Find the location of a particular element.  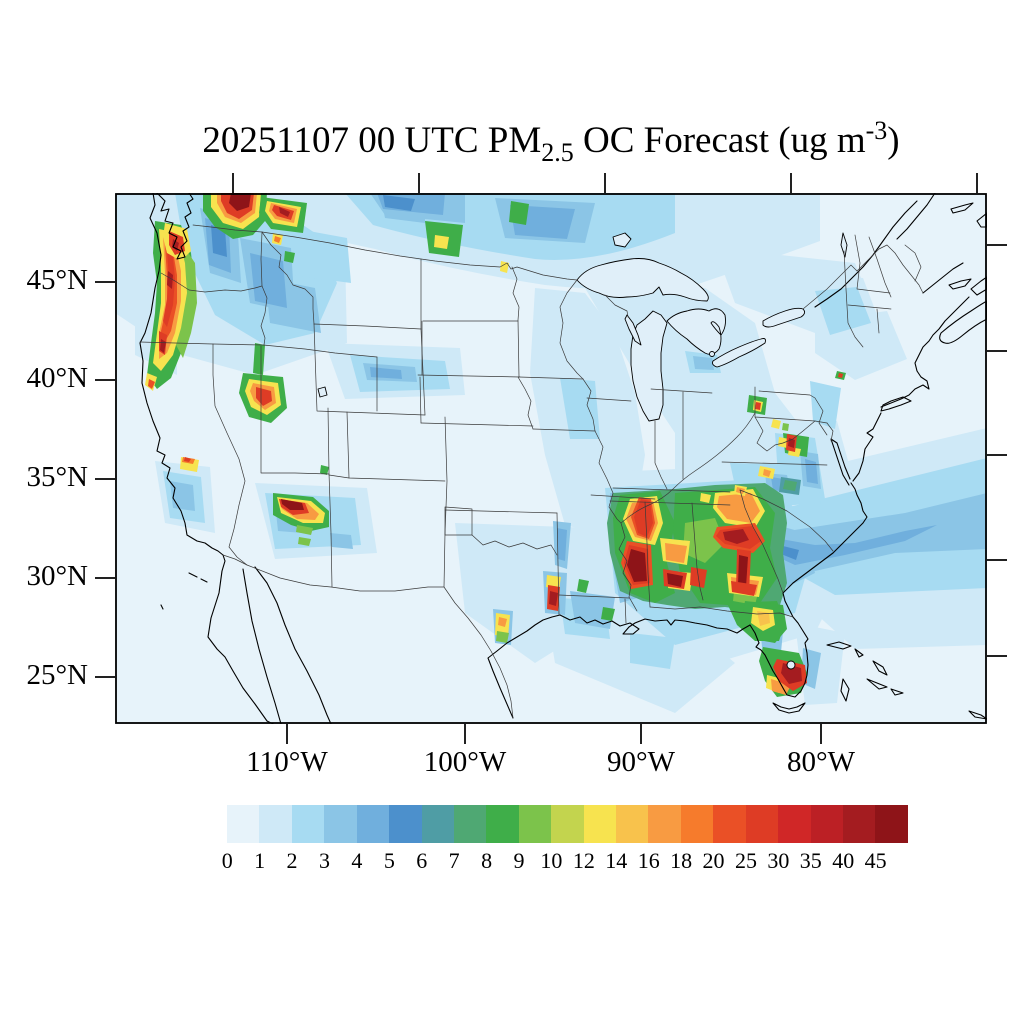

colorbar-tick-label: 1 is located at coordinates (260, 860).